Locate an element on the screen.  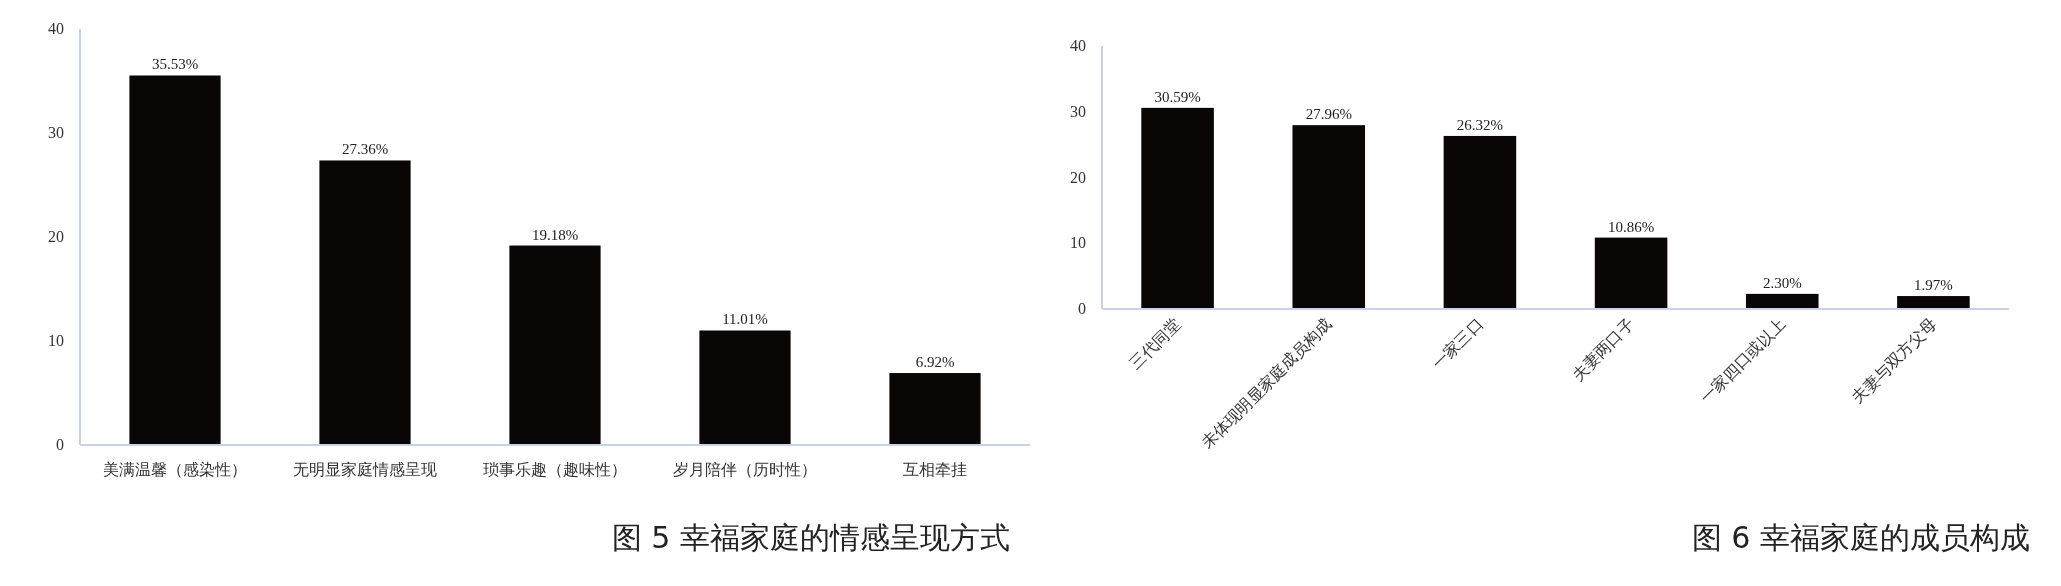
x-tick-label: 夫妻与双方父母 is located at coordinates (1894, 361).